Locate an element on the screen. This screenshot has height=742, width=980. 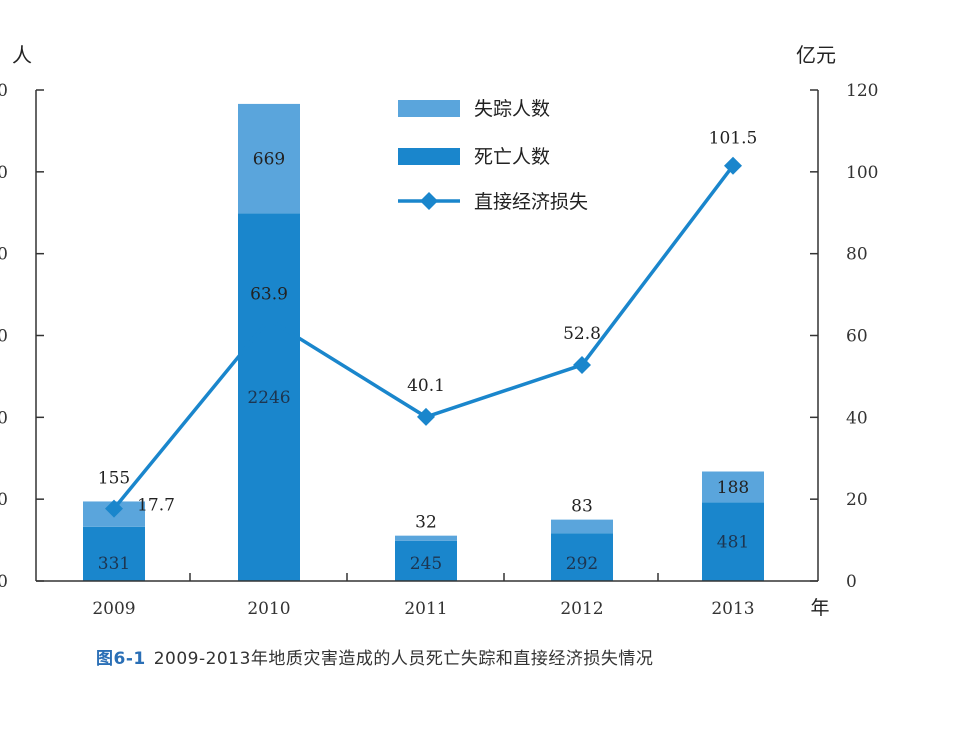
data-label-death-2010: 2246 is located at coordinates (268, 398).